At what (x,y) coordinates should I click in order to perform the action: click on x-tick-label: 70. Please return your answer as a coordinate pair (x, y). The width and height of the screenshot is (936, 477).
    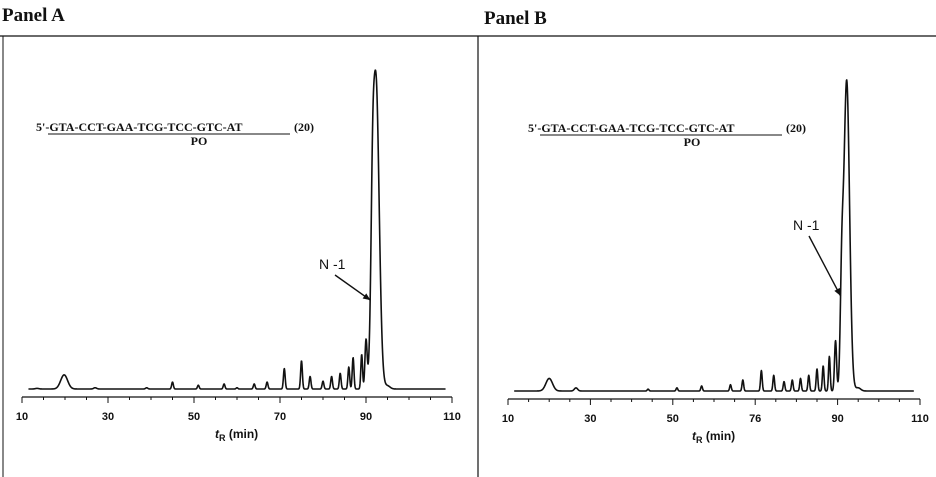
    Looking at the image, I should click on (280, 417).